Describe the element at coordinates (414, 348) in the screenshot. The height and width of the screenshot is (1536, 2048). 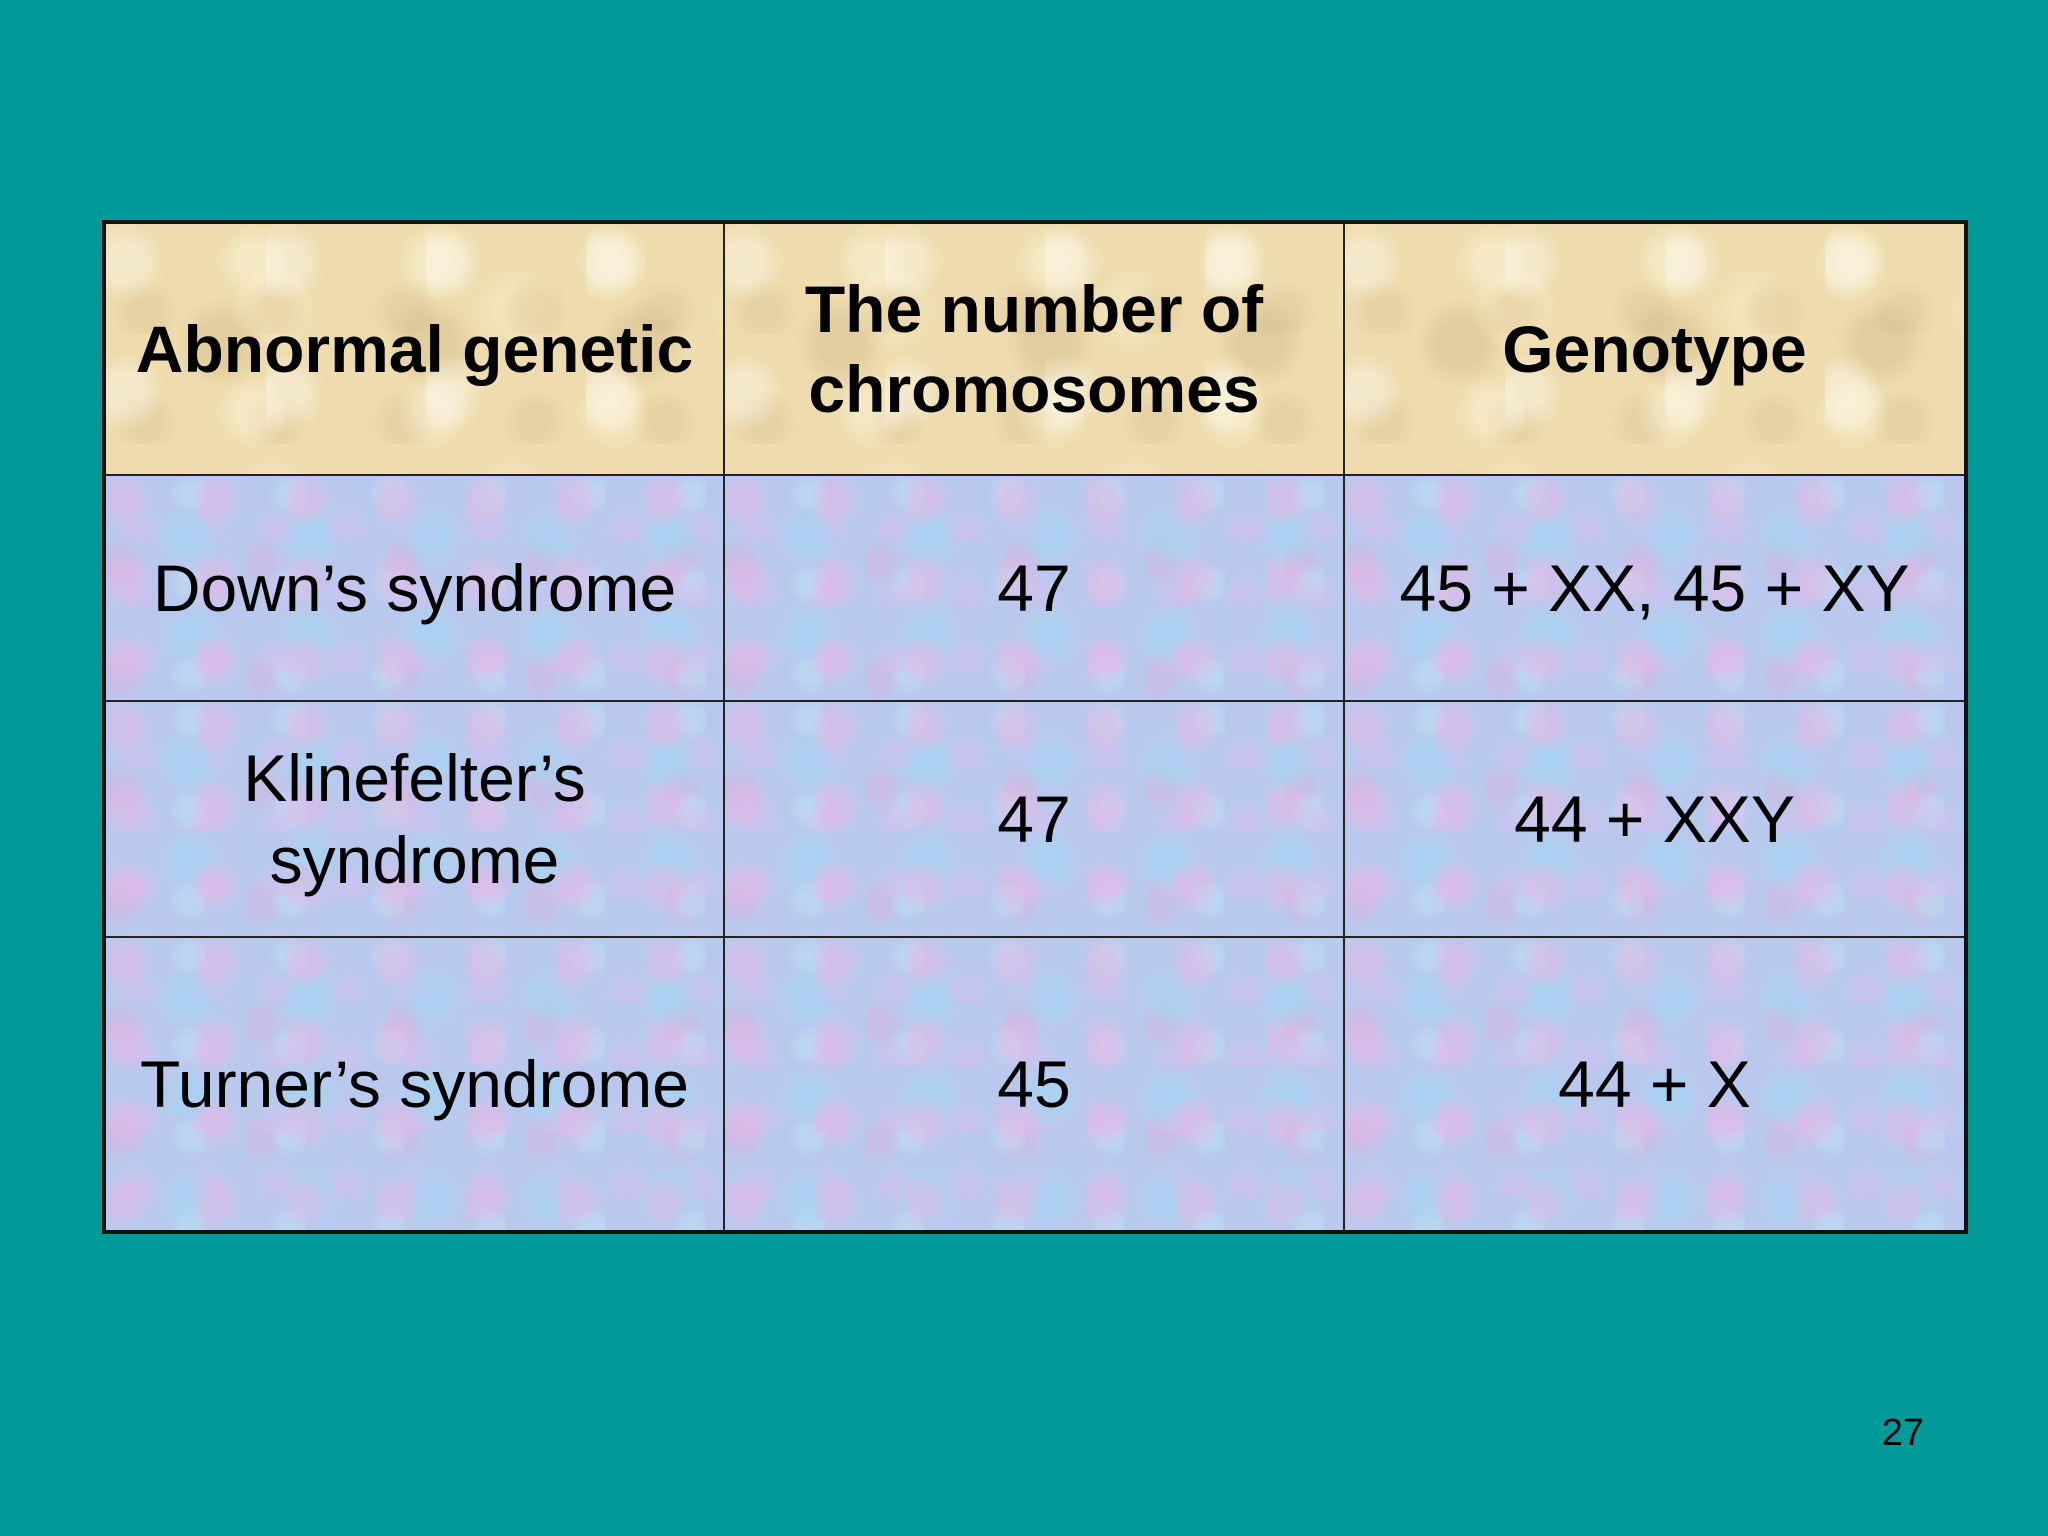
I see `header-abnormal-genetic: Abnormal genetic` at that location.